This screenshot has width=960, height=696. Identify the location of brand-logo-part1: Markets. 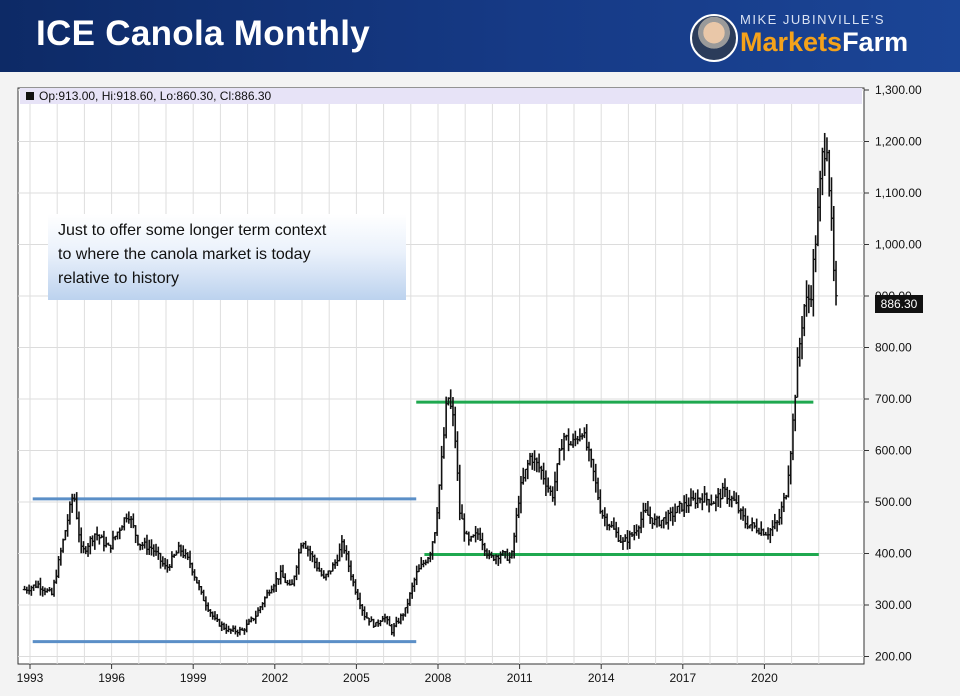
(791, 42).